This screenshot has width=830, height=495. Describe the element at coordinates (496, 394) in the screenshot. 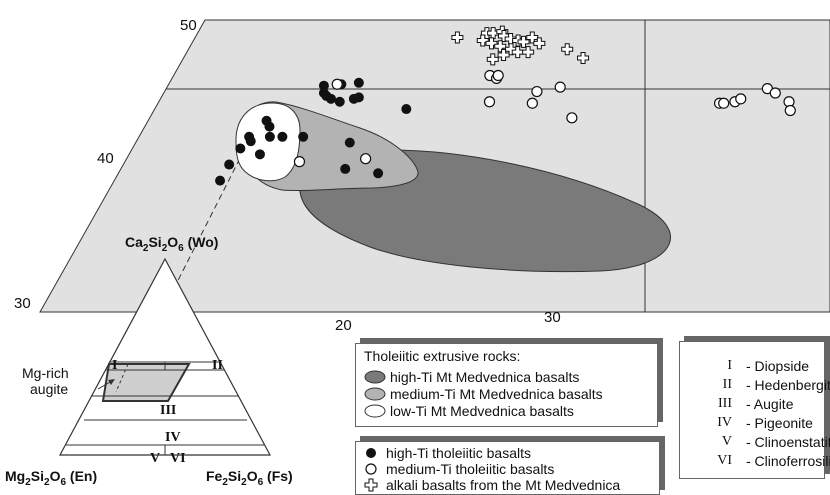

I see `legend-label: medium-Ti Mt Medvednica basalts` at that location.